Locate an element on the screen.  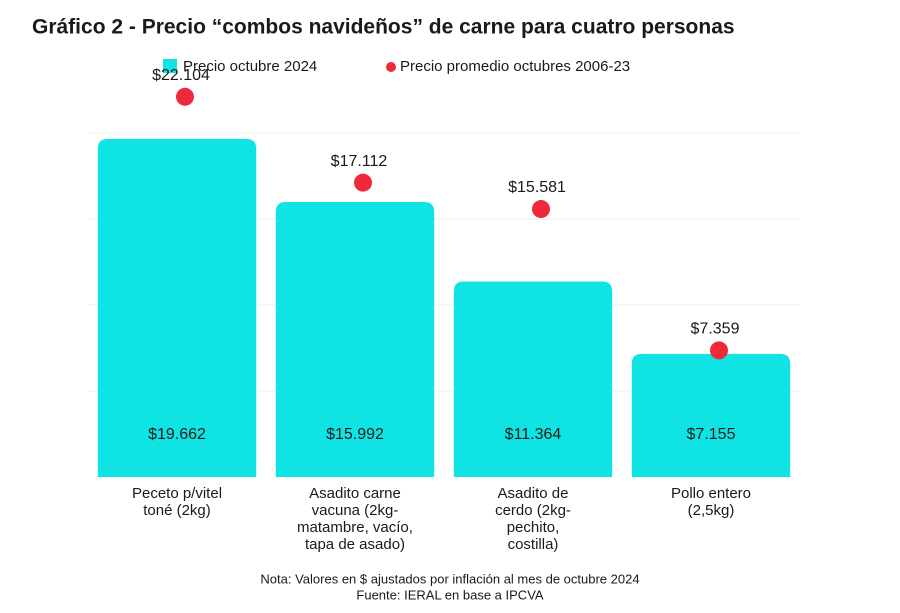
value-label: $15.992 is located at coordinates (355, 434).